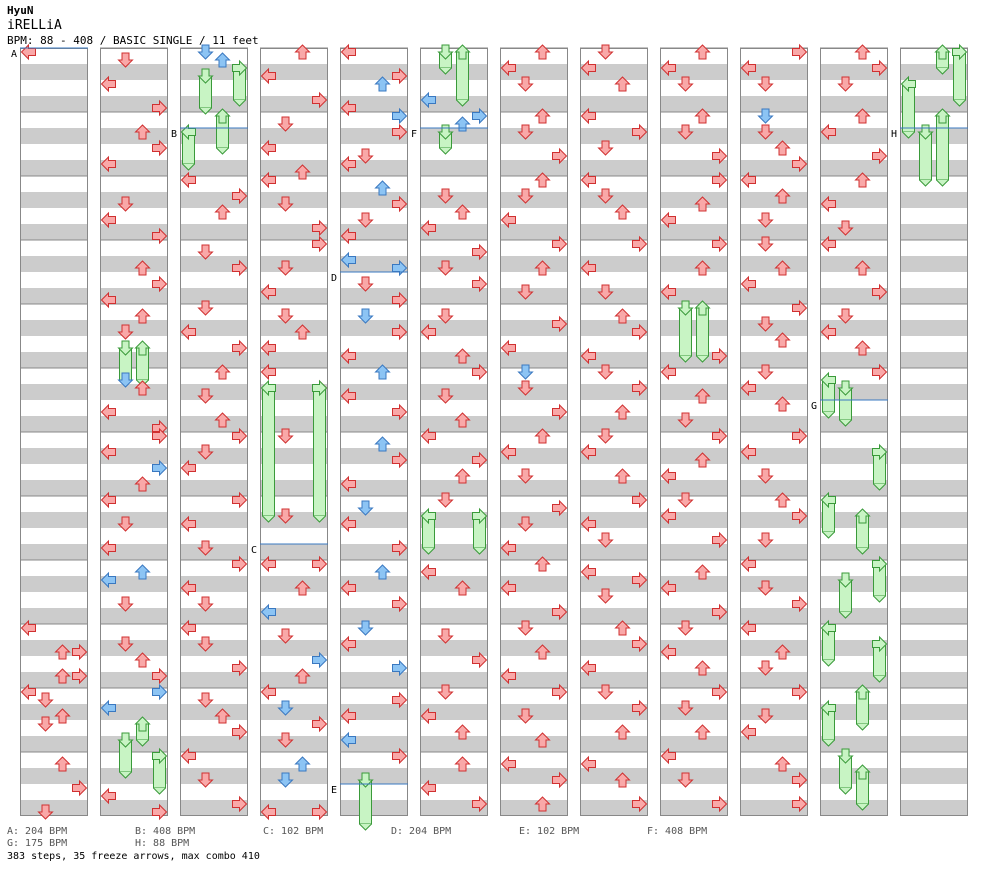 This screenshot has height=888, width=992. Describe the element at coordinates (694, 432) in the screenshot. I see `chart-column-border` at that location.